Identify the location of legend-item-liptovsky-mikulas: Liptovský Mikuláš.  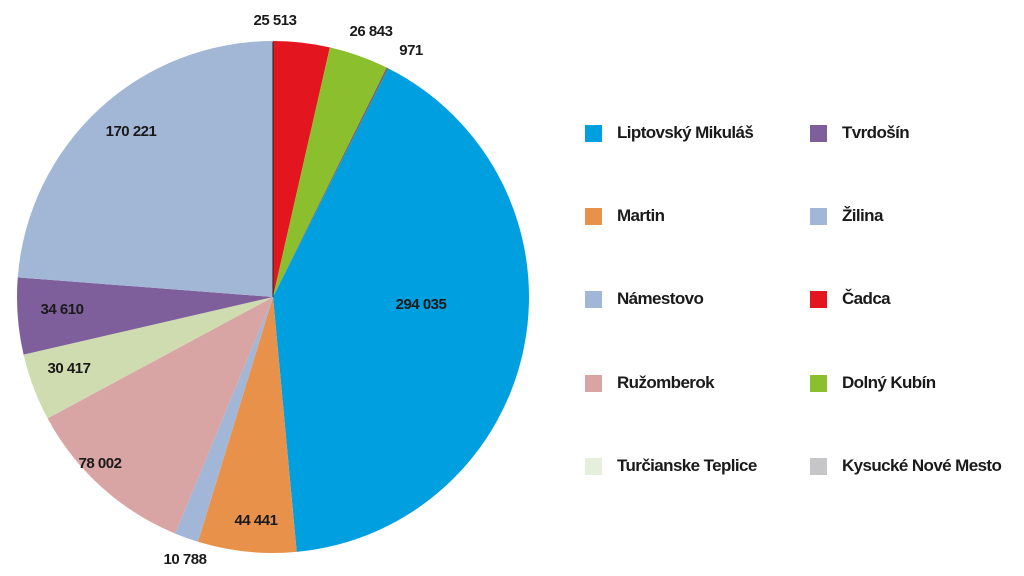
(669, 133).